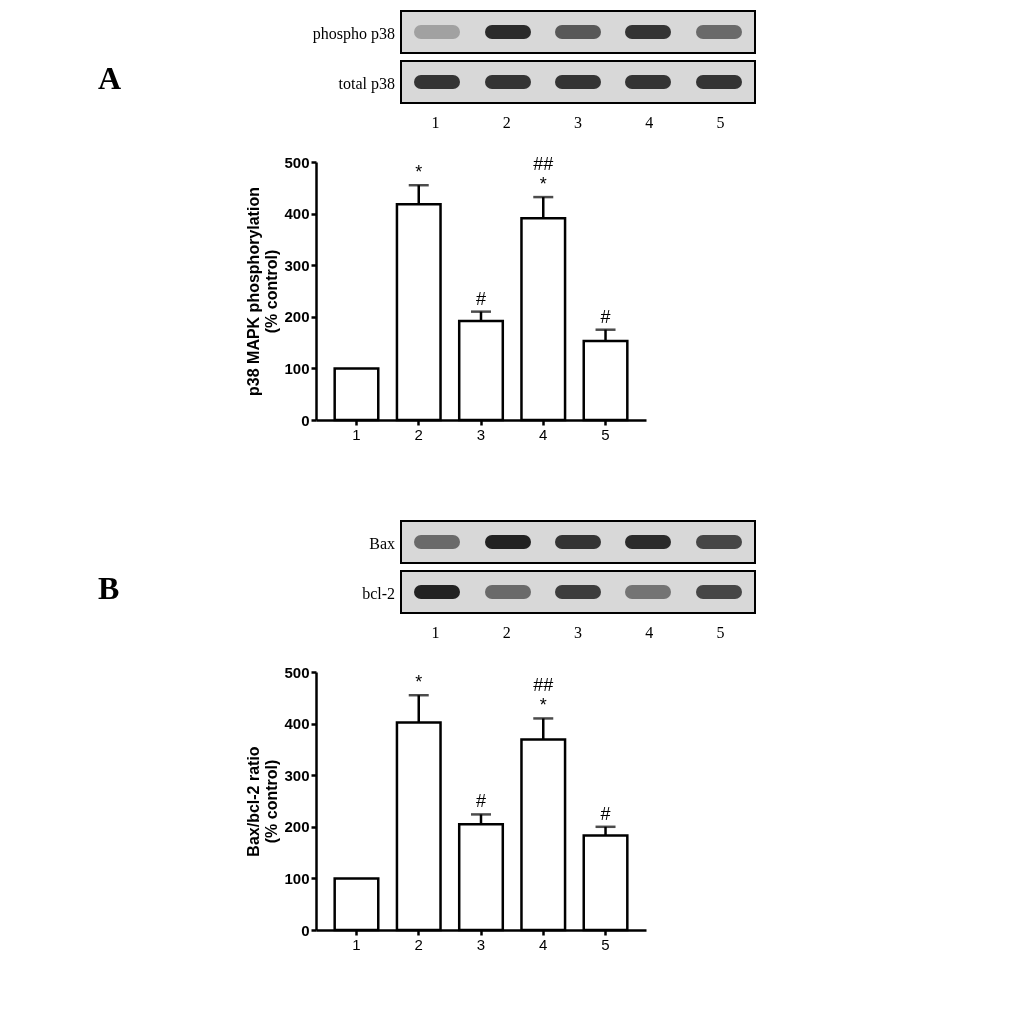 This screenshot has width=1033, height=1032. Describe the element at coordinates (110, 78) in the screenshot. I see `text: A` at that location.